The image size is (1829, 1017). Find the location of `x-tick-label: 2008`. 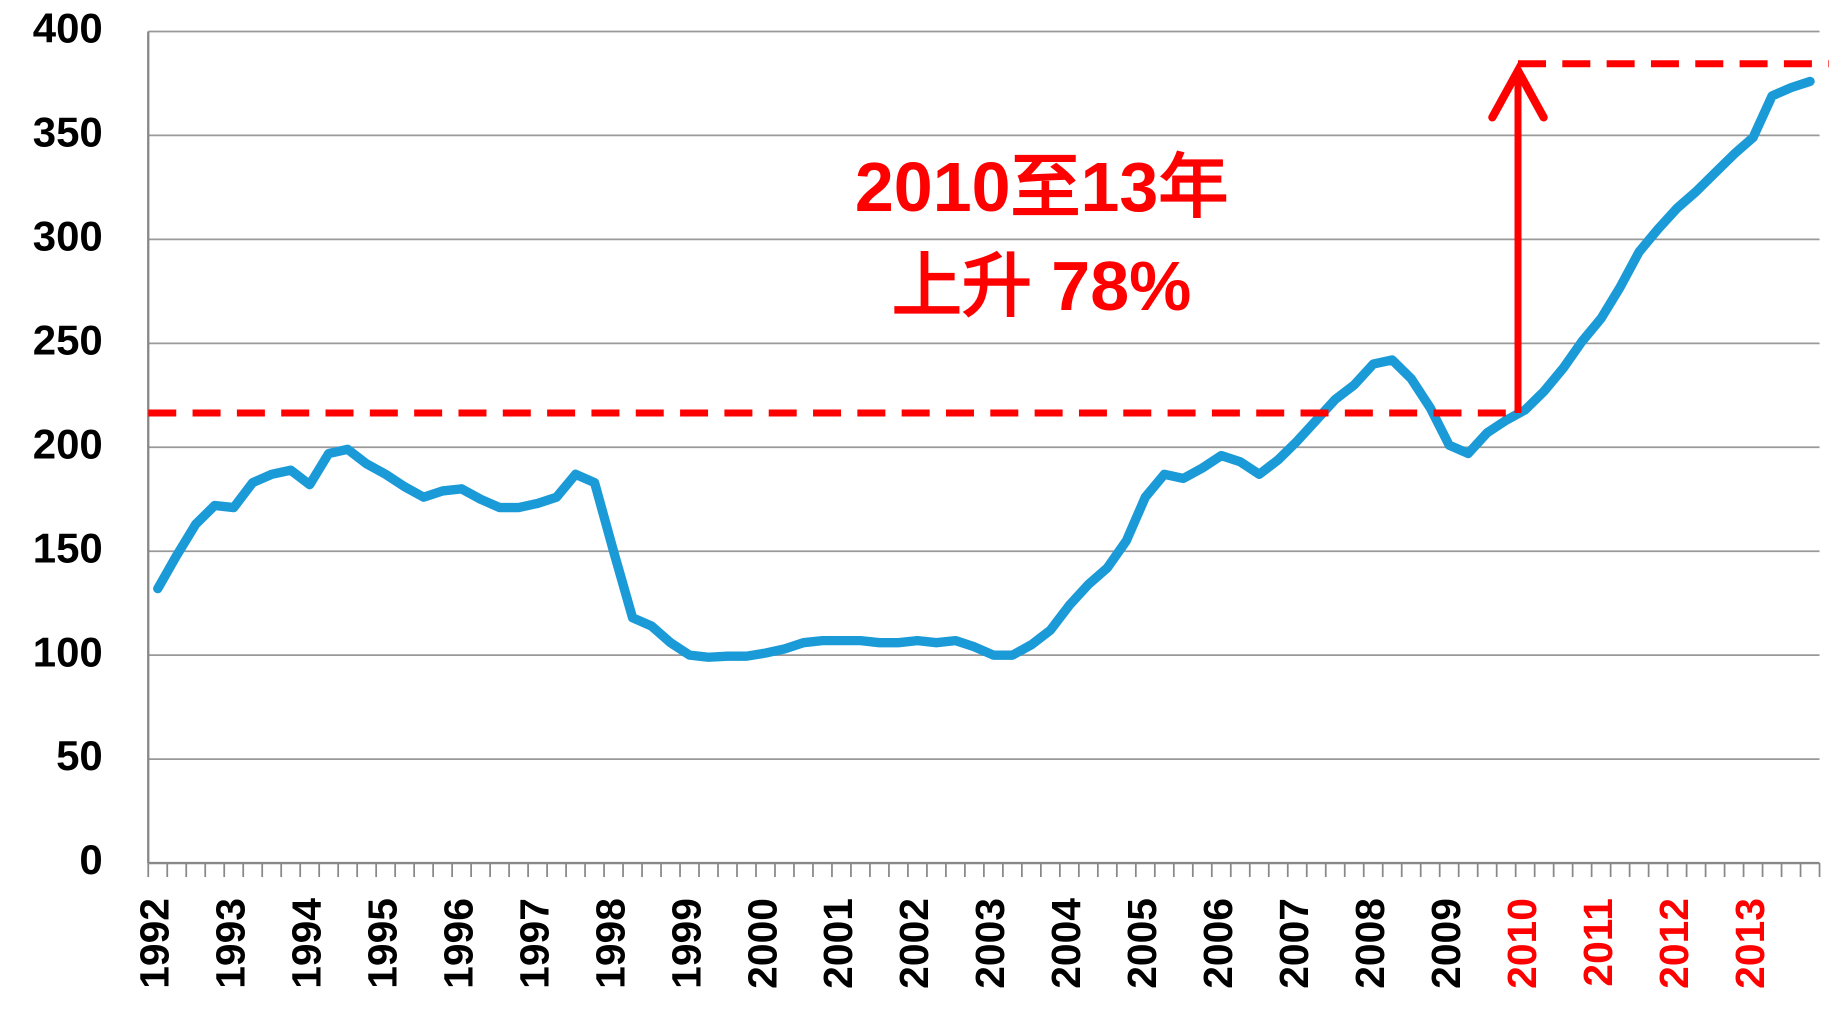

x-tick-label: 2008 is located at coordinates (1370, 943).